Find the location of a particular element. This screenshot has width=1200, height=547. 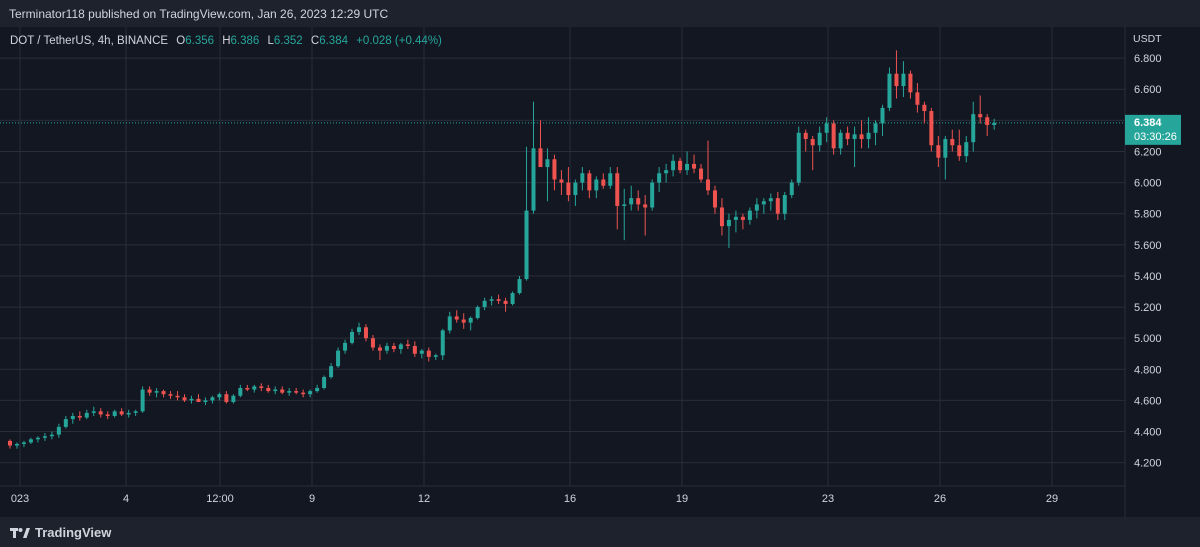

open-value: 6.356 is located at coordinates (200, 41).